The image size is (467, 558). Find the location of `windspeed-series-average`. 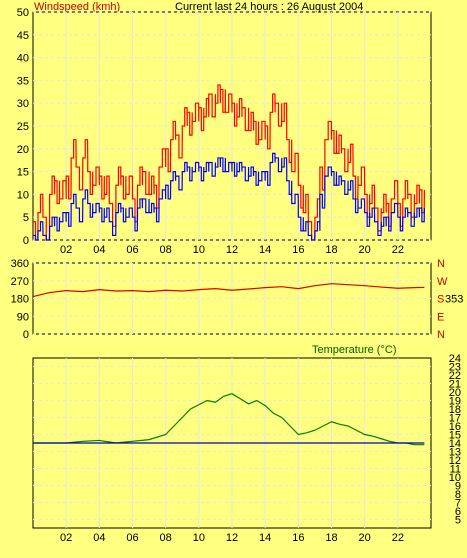

windspeed-series-average is located at coordinates (229, 196).